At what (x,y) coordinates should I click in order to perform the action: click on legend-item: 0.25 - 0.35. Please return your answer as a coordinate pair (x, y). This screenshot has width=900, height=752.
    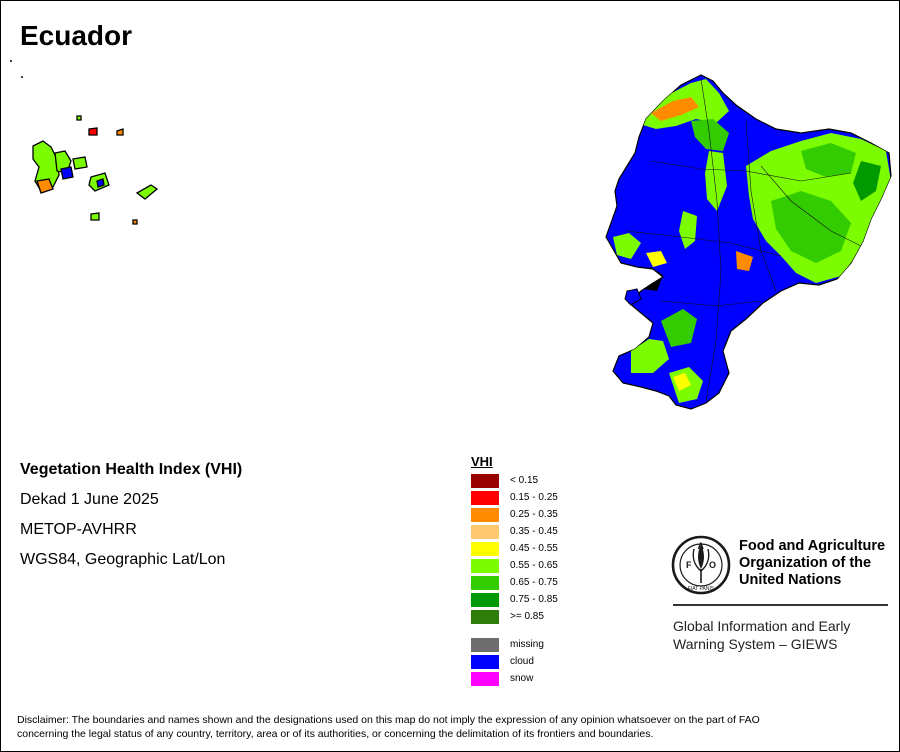
    Looking at the image, I should click on (546, 515).